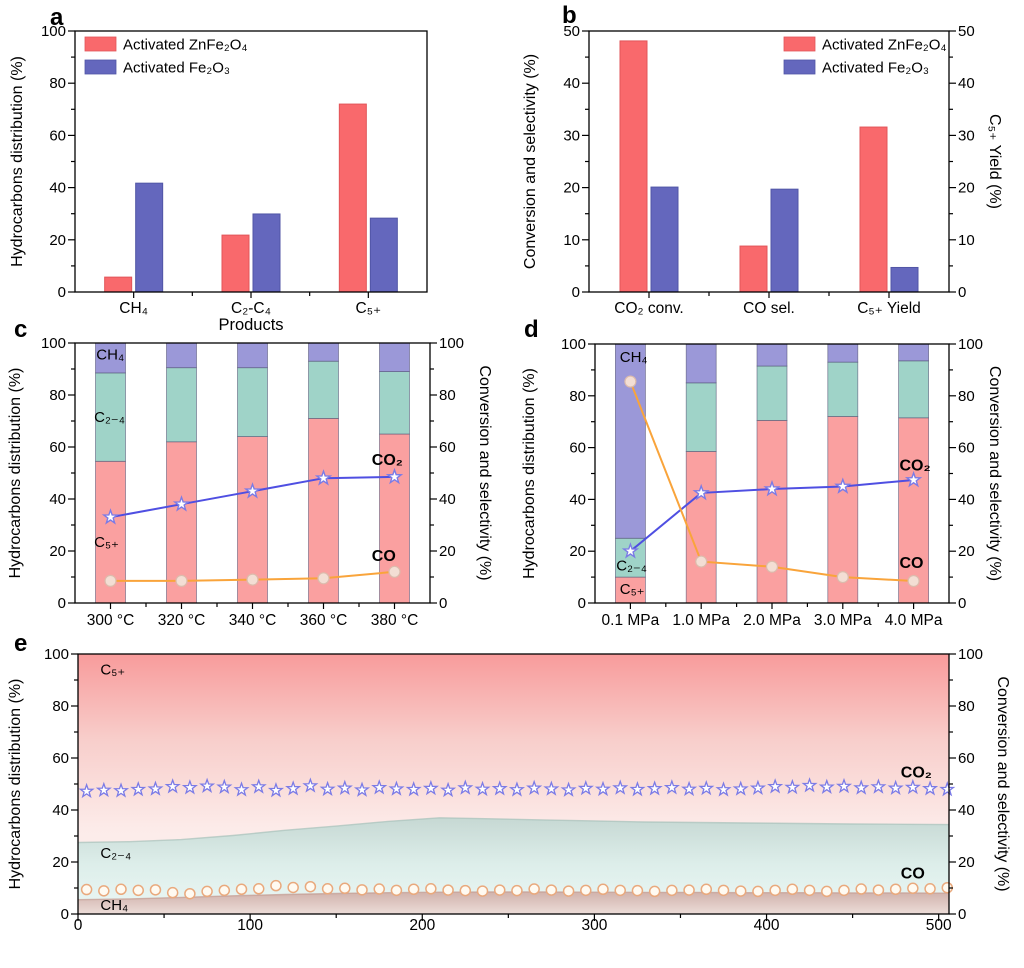 This screenshot has width=1024, height=968. What do you see at coordinates (631, 620) in the screenshot?
I see `svg-text: 0.1 MPa` at bounding box center [631, 620].